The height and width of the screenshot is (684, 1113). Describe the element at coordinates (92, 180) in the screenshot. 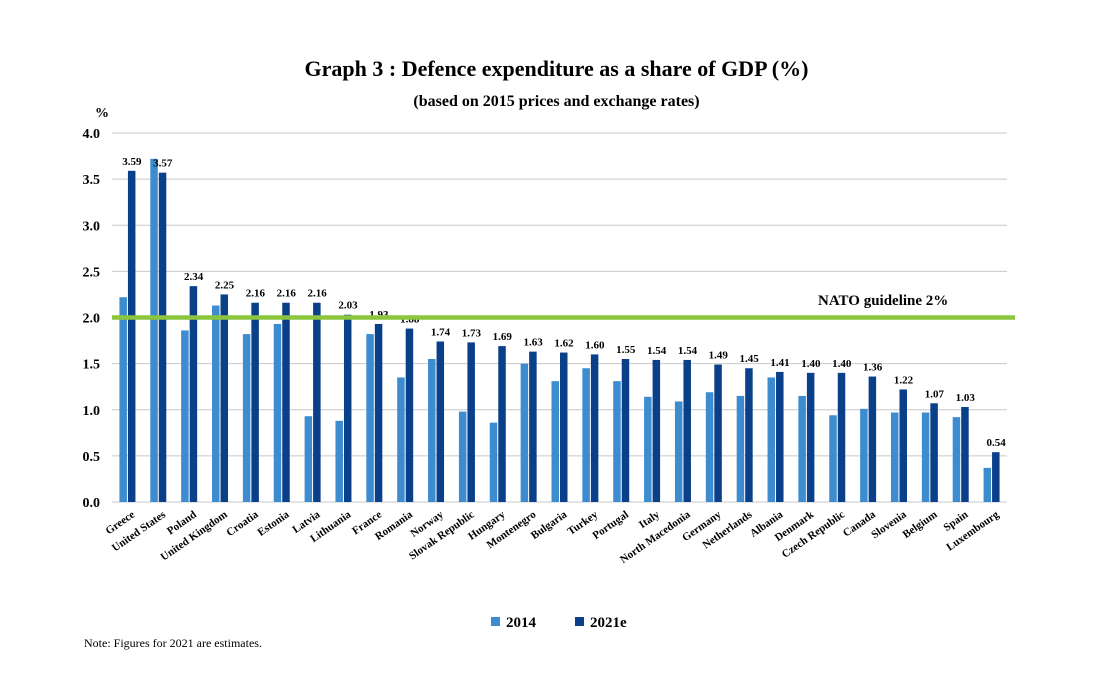

I see `y-tick-label: 3.5` at that location.